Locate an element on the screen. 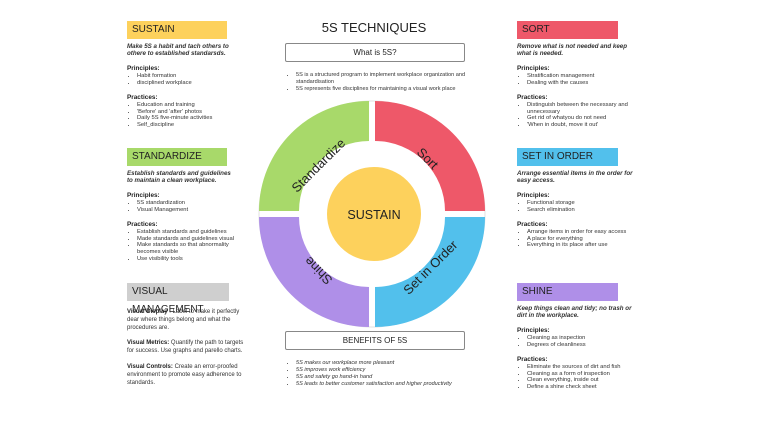 The image size is (768, 432). list-item: Get rid of whatyou do not need is located at coordinates (583, 118).